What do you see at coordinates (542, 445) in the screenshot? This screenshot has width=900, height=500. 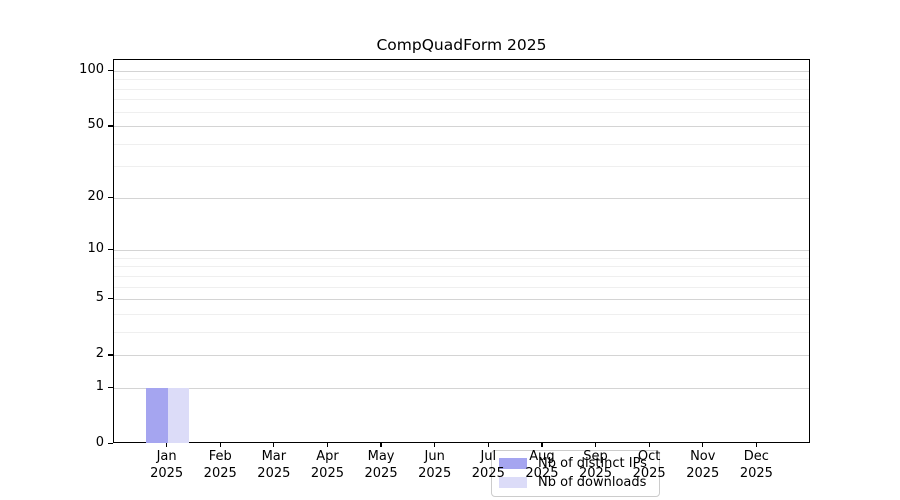 I see `x-tick-mark-aug` at bounding box center [542, 445].